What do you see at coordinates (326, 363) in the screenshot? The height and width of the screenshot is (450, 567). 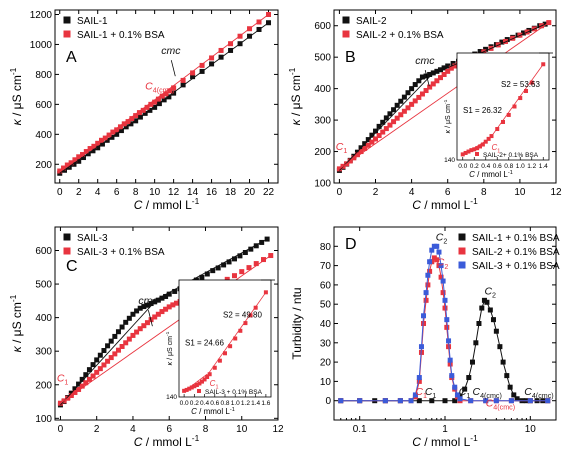 I see `y-tick-label: 20` at bounding box center [326, 363].